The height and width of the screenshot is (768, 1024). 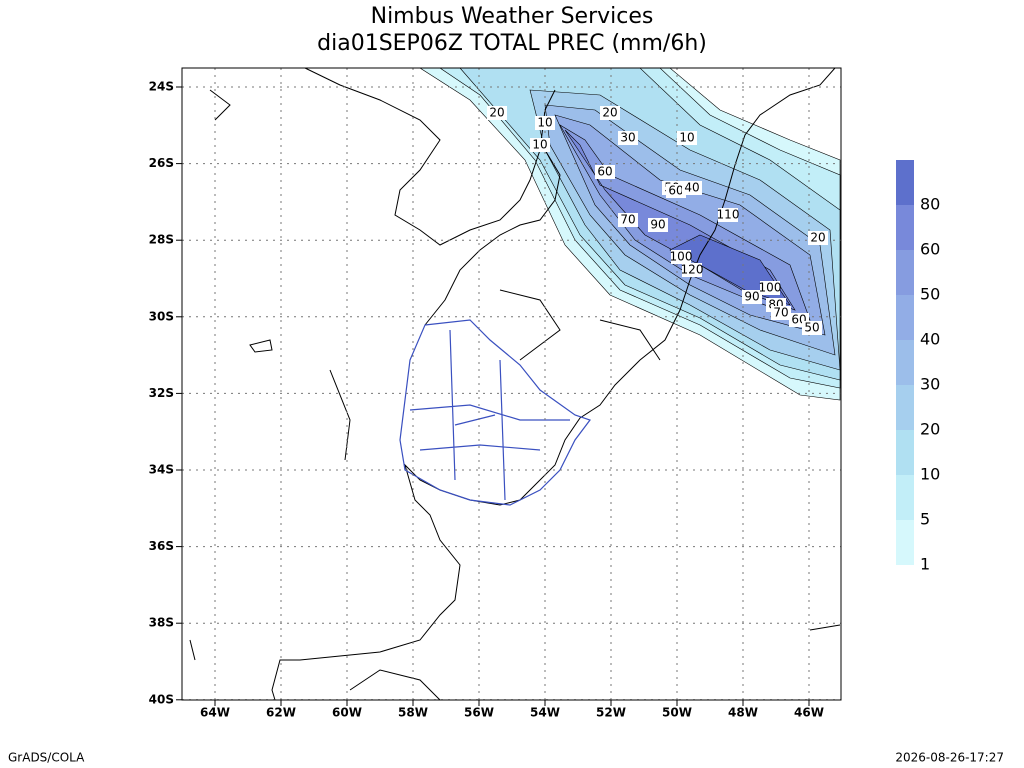 What do you see at coordinates (161, 393) in the screenshot?
I see `lat-label: 32S` at bounding box center [161, 393].